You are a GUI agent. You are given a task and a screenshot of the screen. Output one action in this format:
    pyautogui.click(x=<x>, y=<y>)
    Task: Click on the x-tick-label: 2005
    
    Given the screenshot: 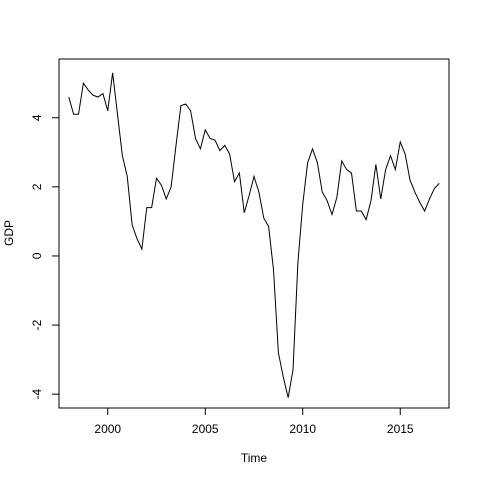 What is the action you would take?
    pyautogui.click(x=205, y=429)
    